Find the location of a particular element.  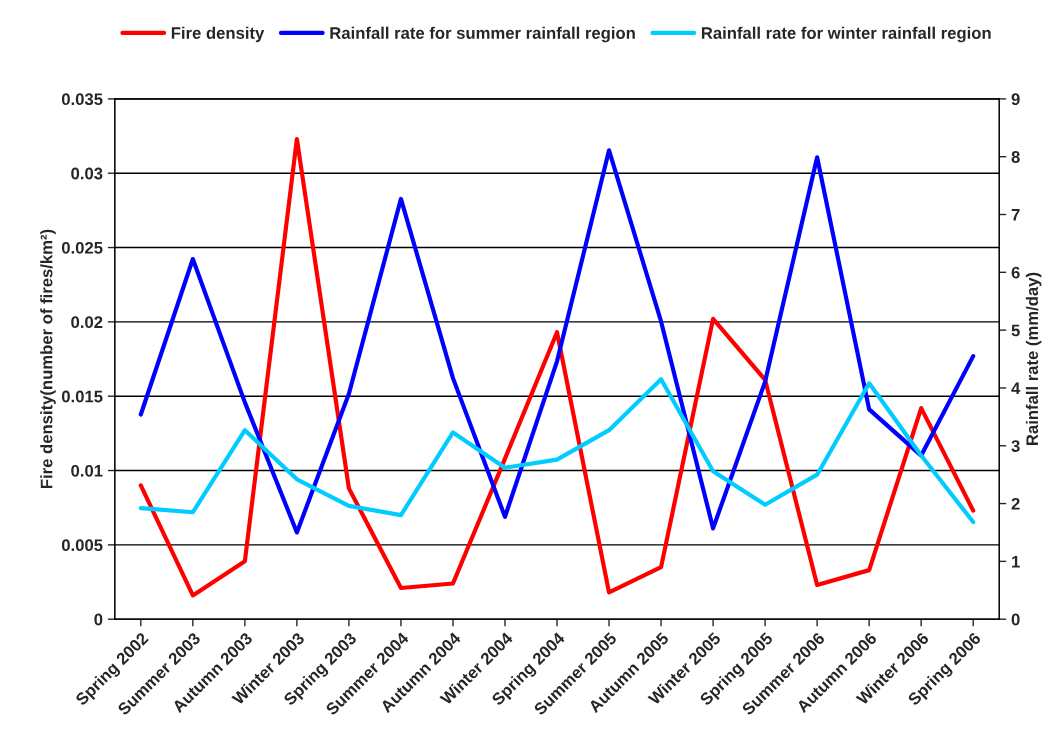

y2-tick-label: 2 is located at coordinates (1015, 503).